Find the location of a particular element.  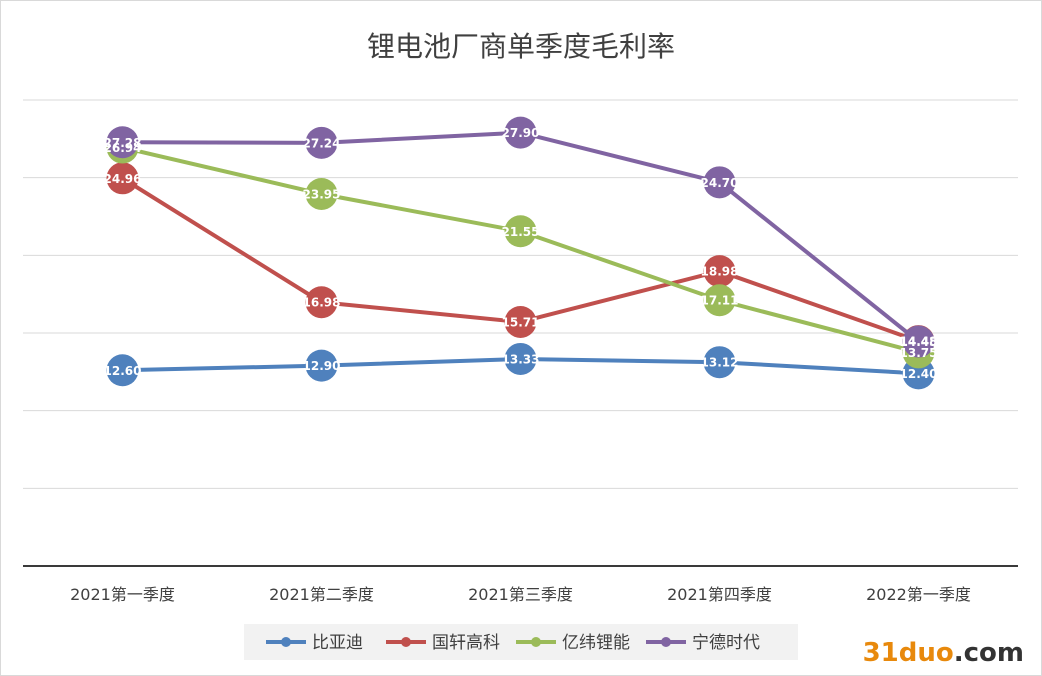

data-label: 13.33 is located at coordinates (521, 359).